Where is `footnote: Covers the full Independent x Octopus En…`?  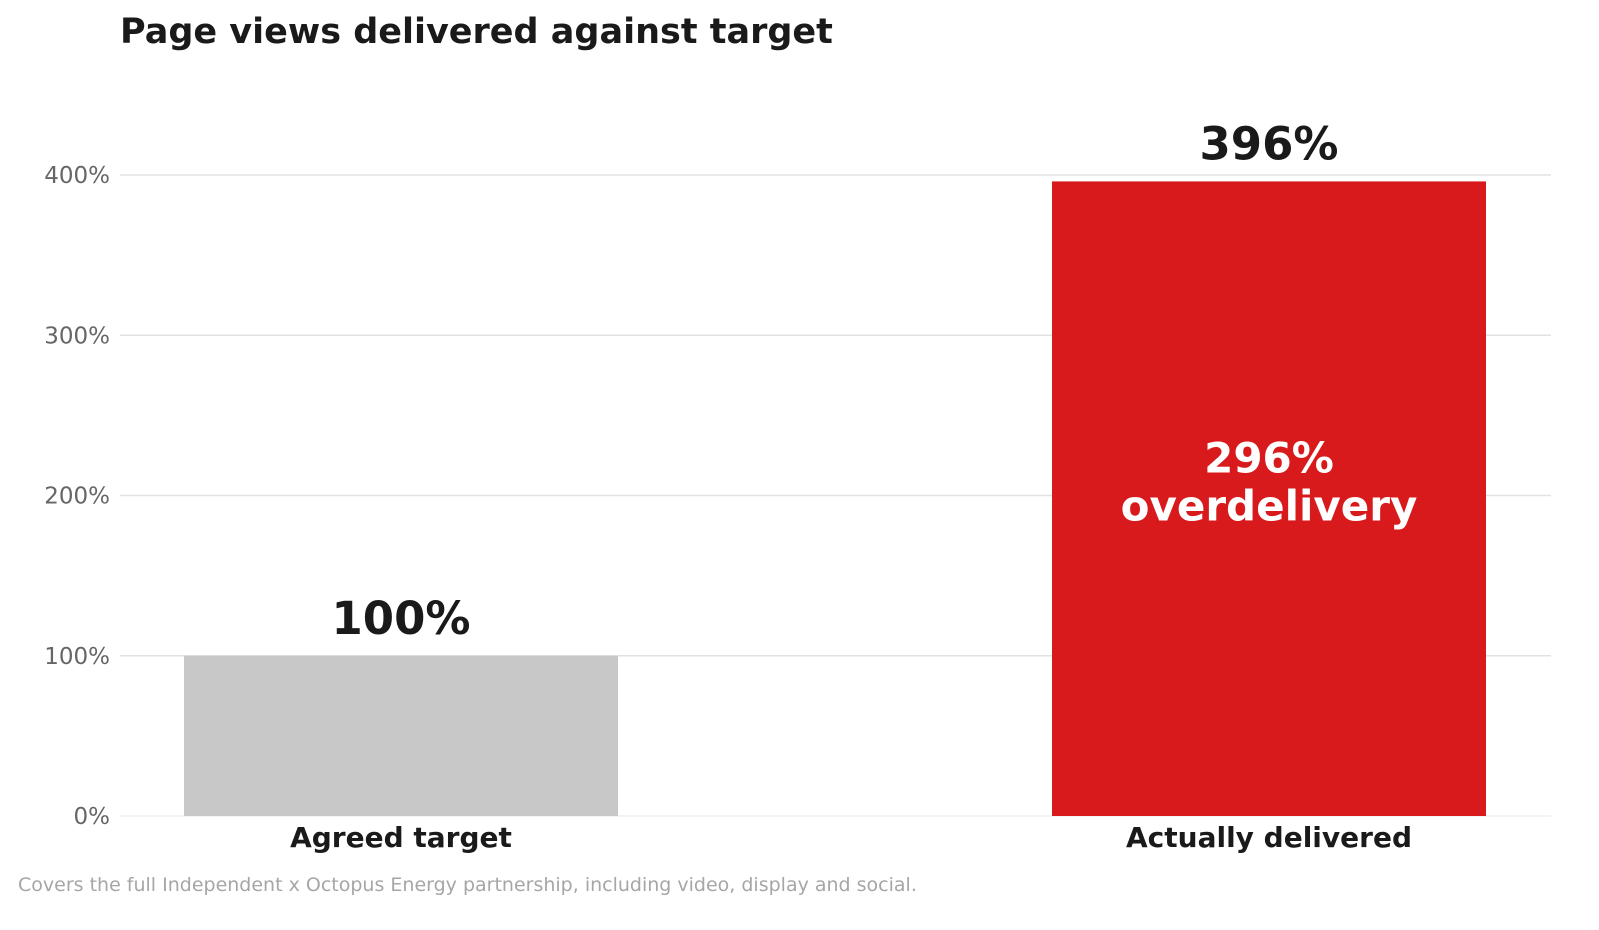 footnote: Covers the full Independent x Octopus En… is located at coordinates (467, 885).